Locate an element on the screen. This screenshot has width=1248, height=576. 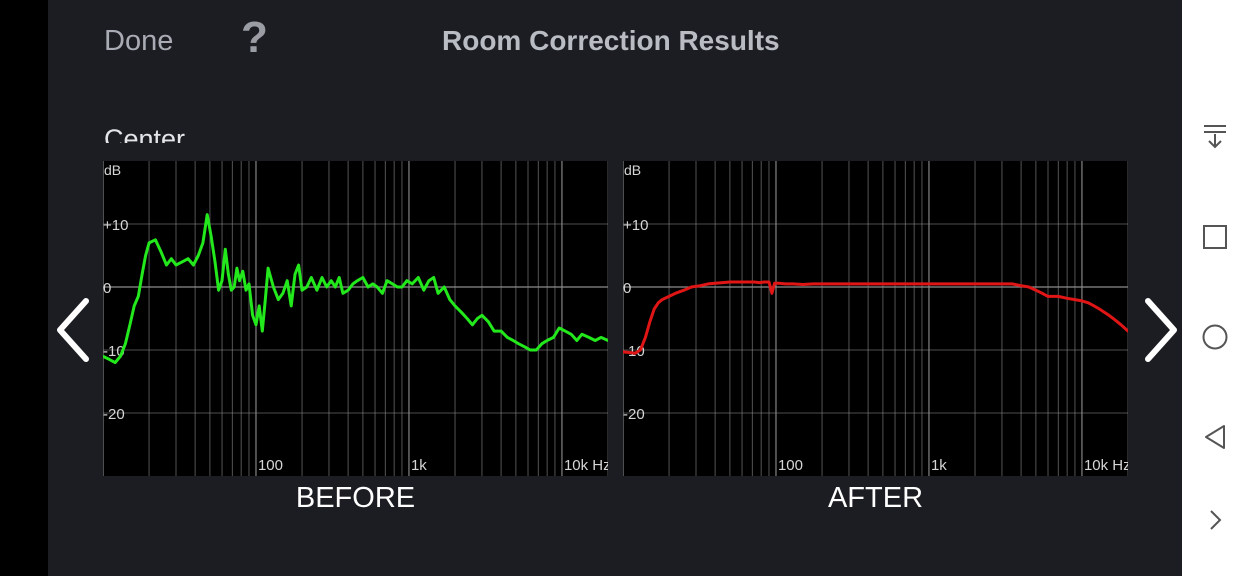
chart1-y-tick-label: -20 is located at coordinates (634, 414).